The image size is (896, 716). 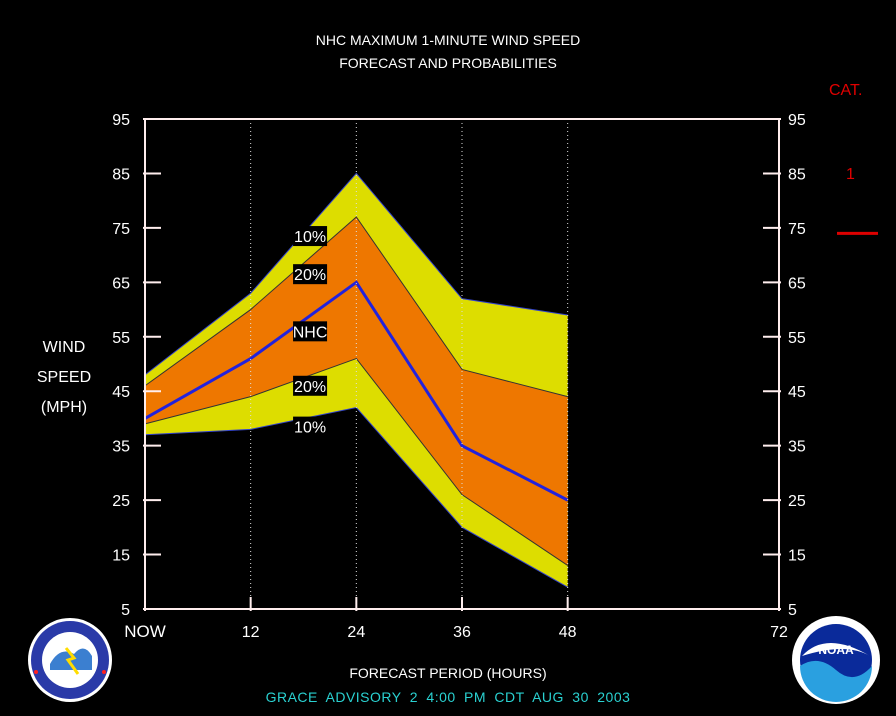 I want to click on y-tick-label-right: 75, so click(x=797, y=229).